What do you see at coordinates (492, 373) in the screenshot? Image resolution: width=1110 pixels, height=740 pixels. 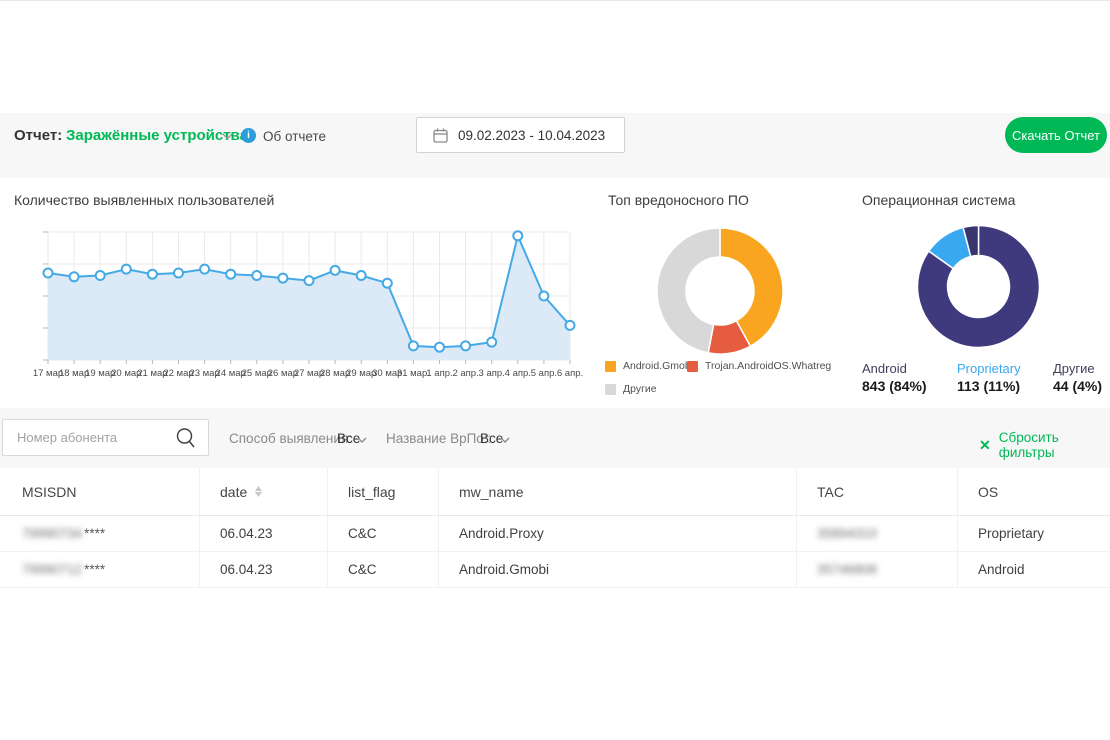 I see `svg-text: 3 апр.` at bounding box center [492, 373].